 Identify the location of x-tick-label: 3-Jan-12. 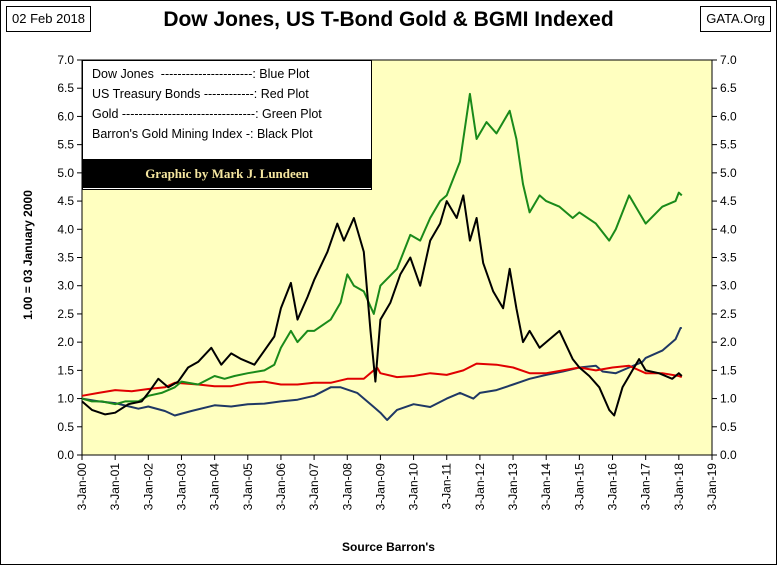
(480, 487).